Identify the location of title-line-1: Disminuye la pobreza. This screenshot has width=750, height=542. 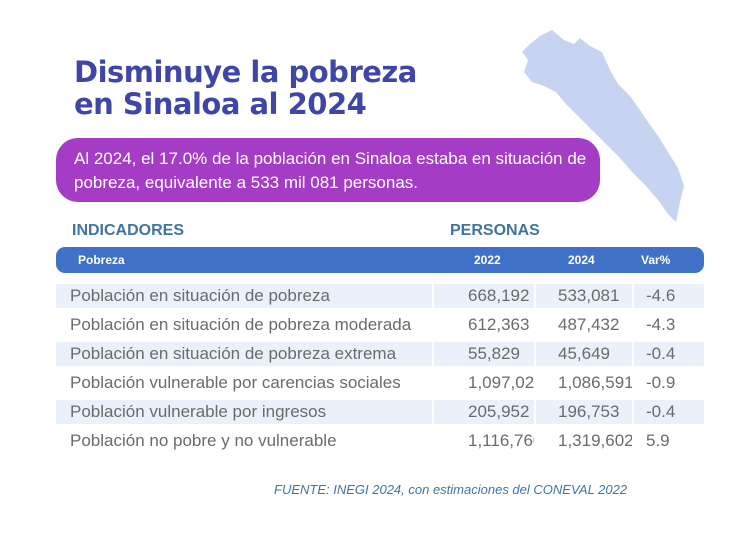
(245, 72).